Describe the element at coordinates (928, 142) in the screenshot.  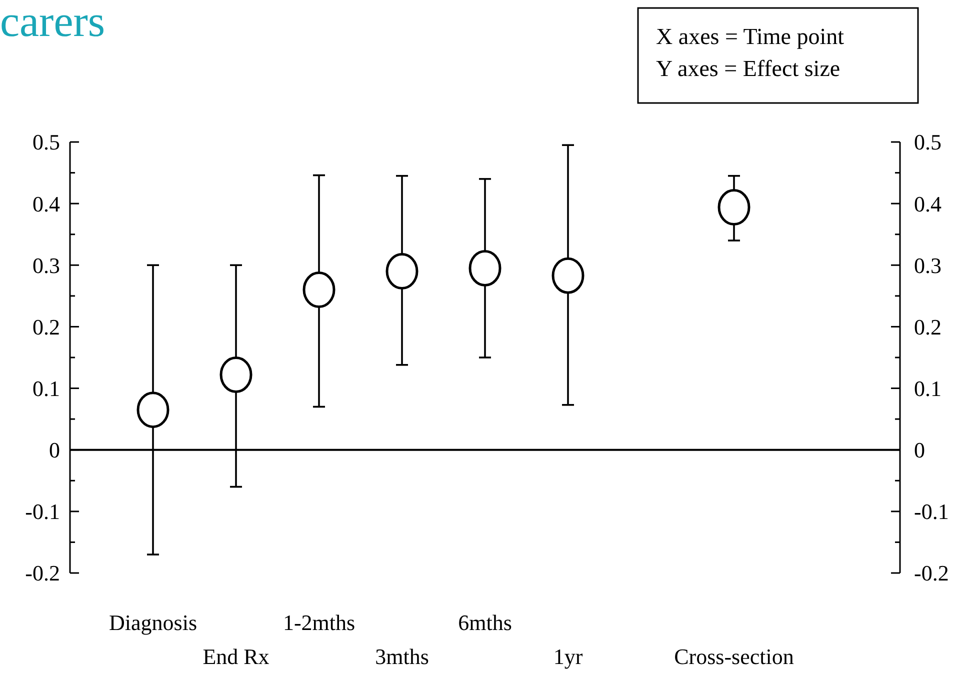
I see `y2-tick-label: 0.5` at that location.